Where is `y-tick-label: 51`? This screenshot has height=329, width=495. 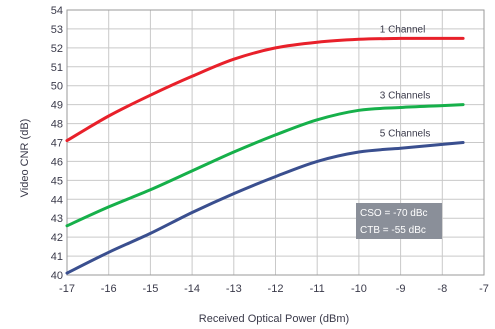
y-tick-label: 51 is located at coordinates (57, 68).